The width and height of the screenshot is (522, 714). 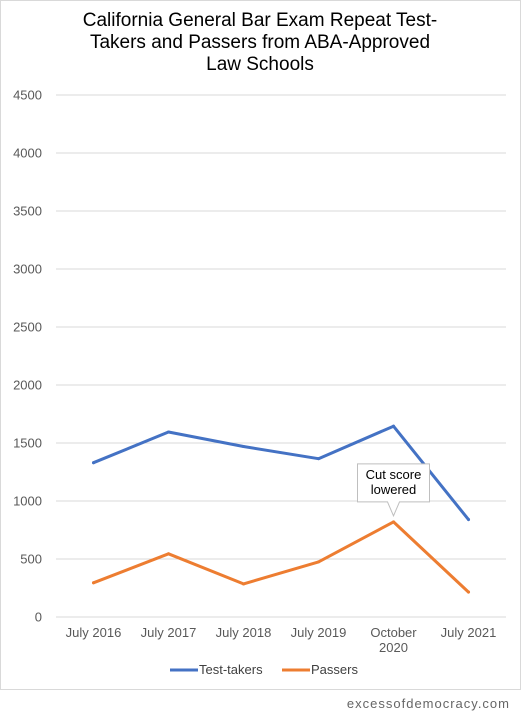 I want to click on annotation-callout, so click(x=393, y=490).